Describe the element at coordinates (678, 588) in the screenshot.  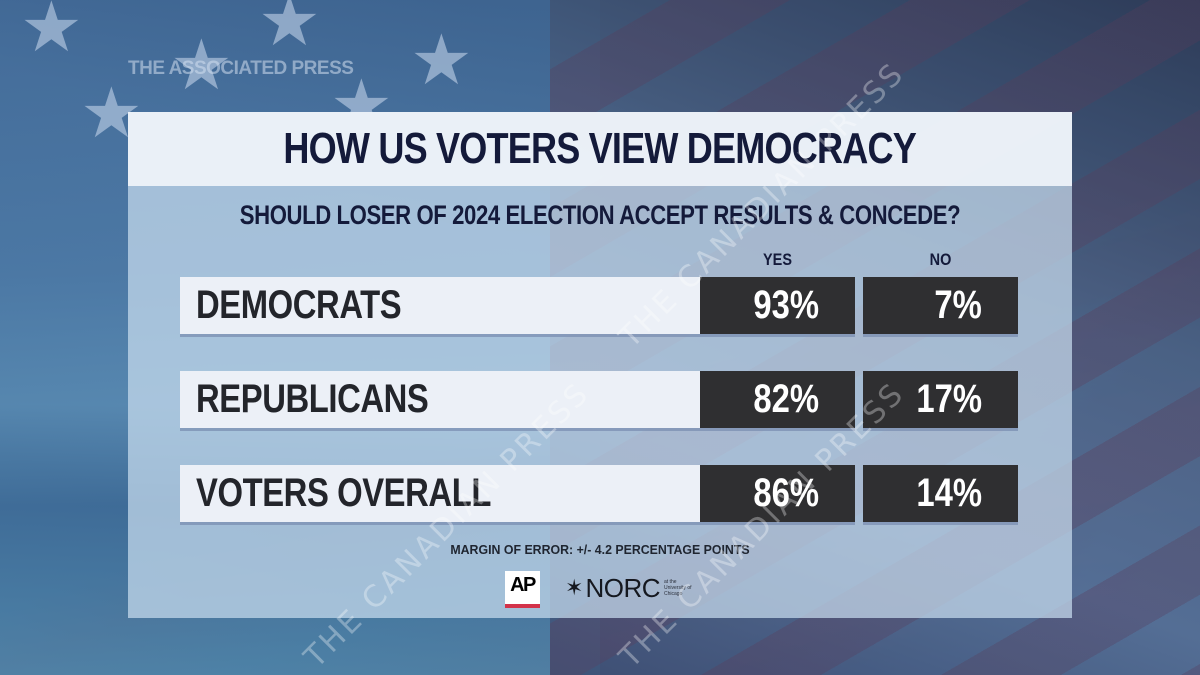
I see `norc-logo-subtext: at the University of Chicago` at that location.